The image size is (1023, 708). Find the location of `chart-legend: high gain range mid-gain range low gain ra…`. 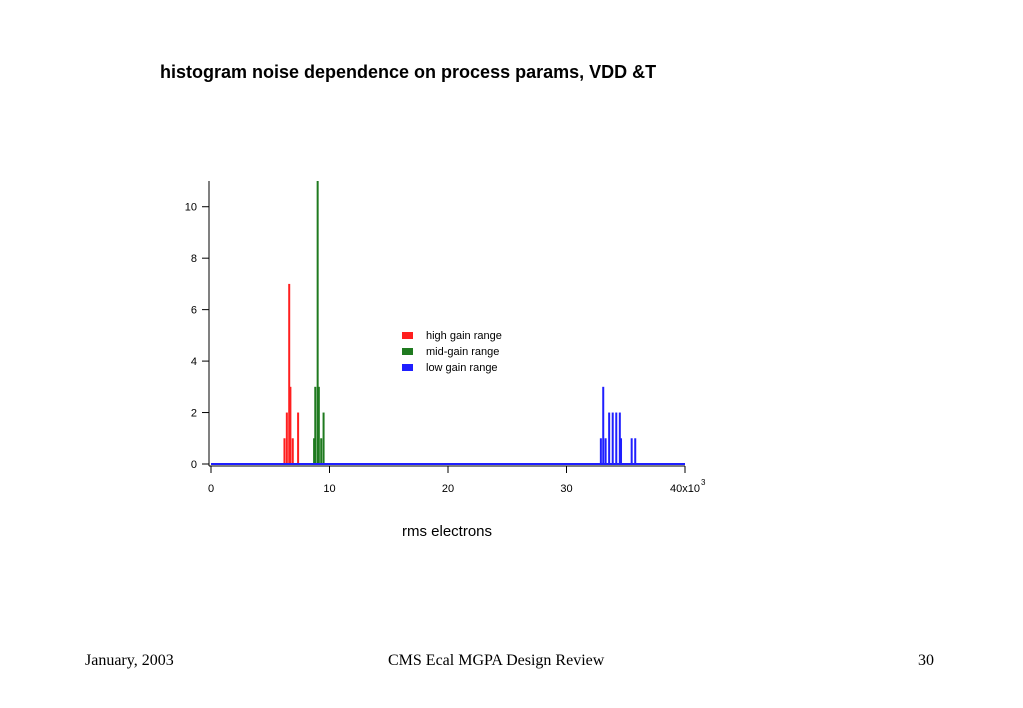

chart-legend: high gain range mid-gain range low gain ra… is located at coordinates (452, 352).